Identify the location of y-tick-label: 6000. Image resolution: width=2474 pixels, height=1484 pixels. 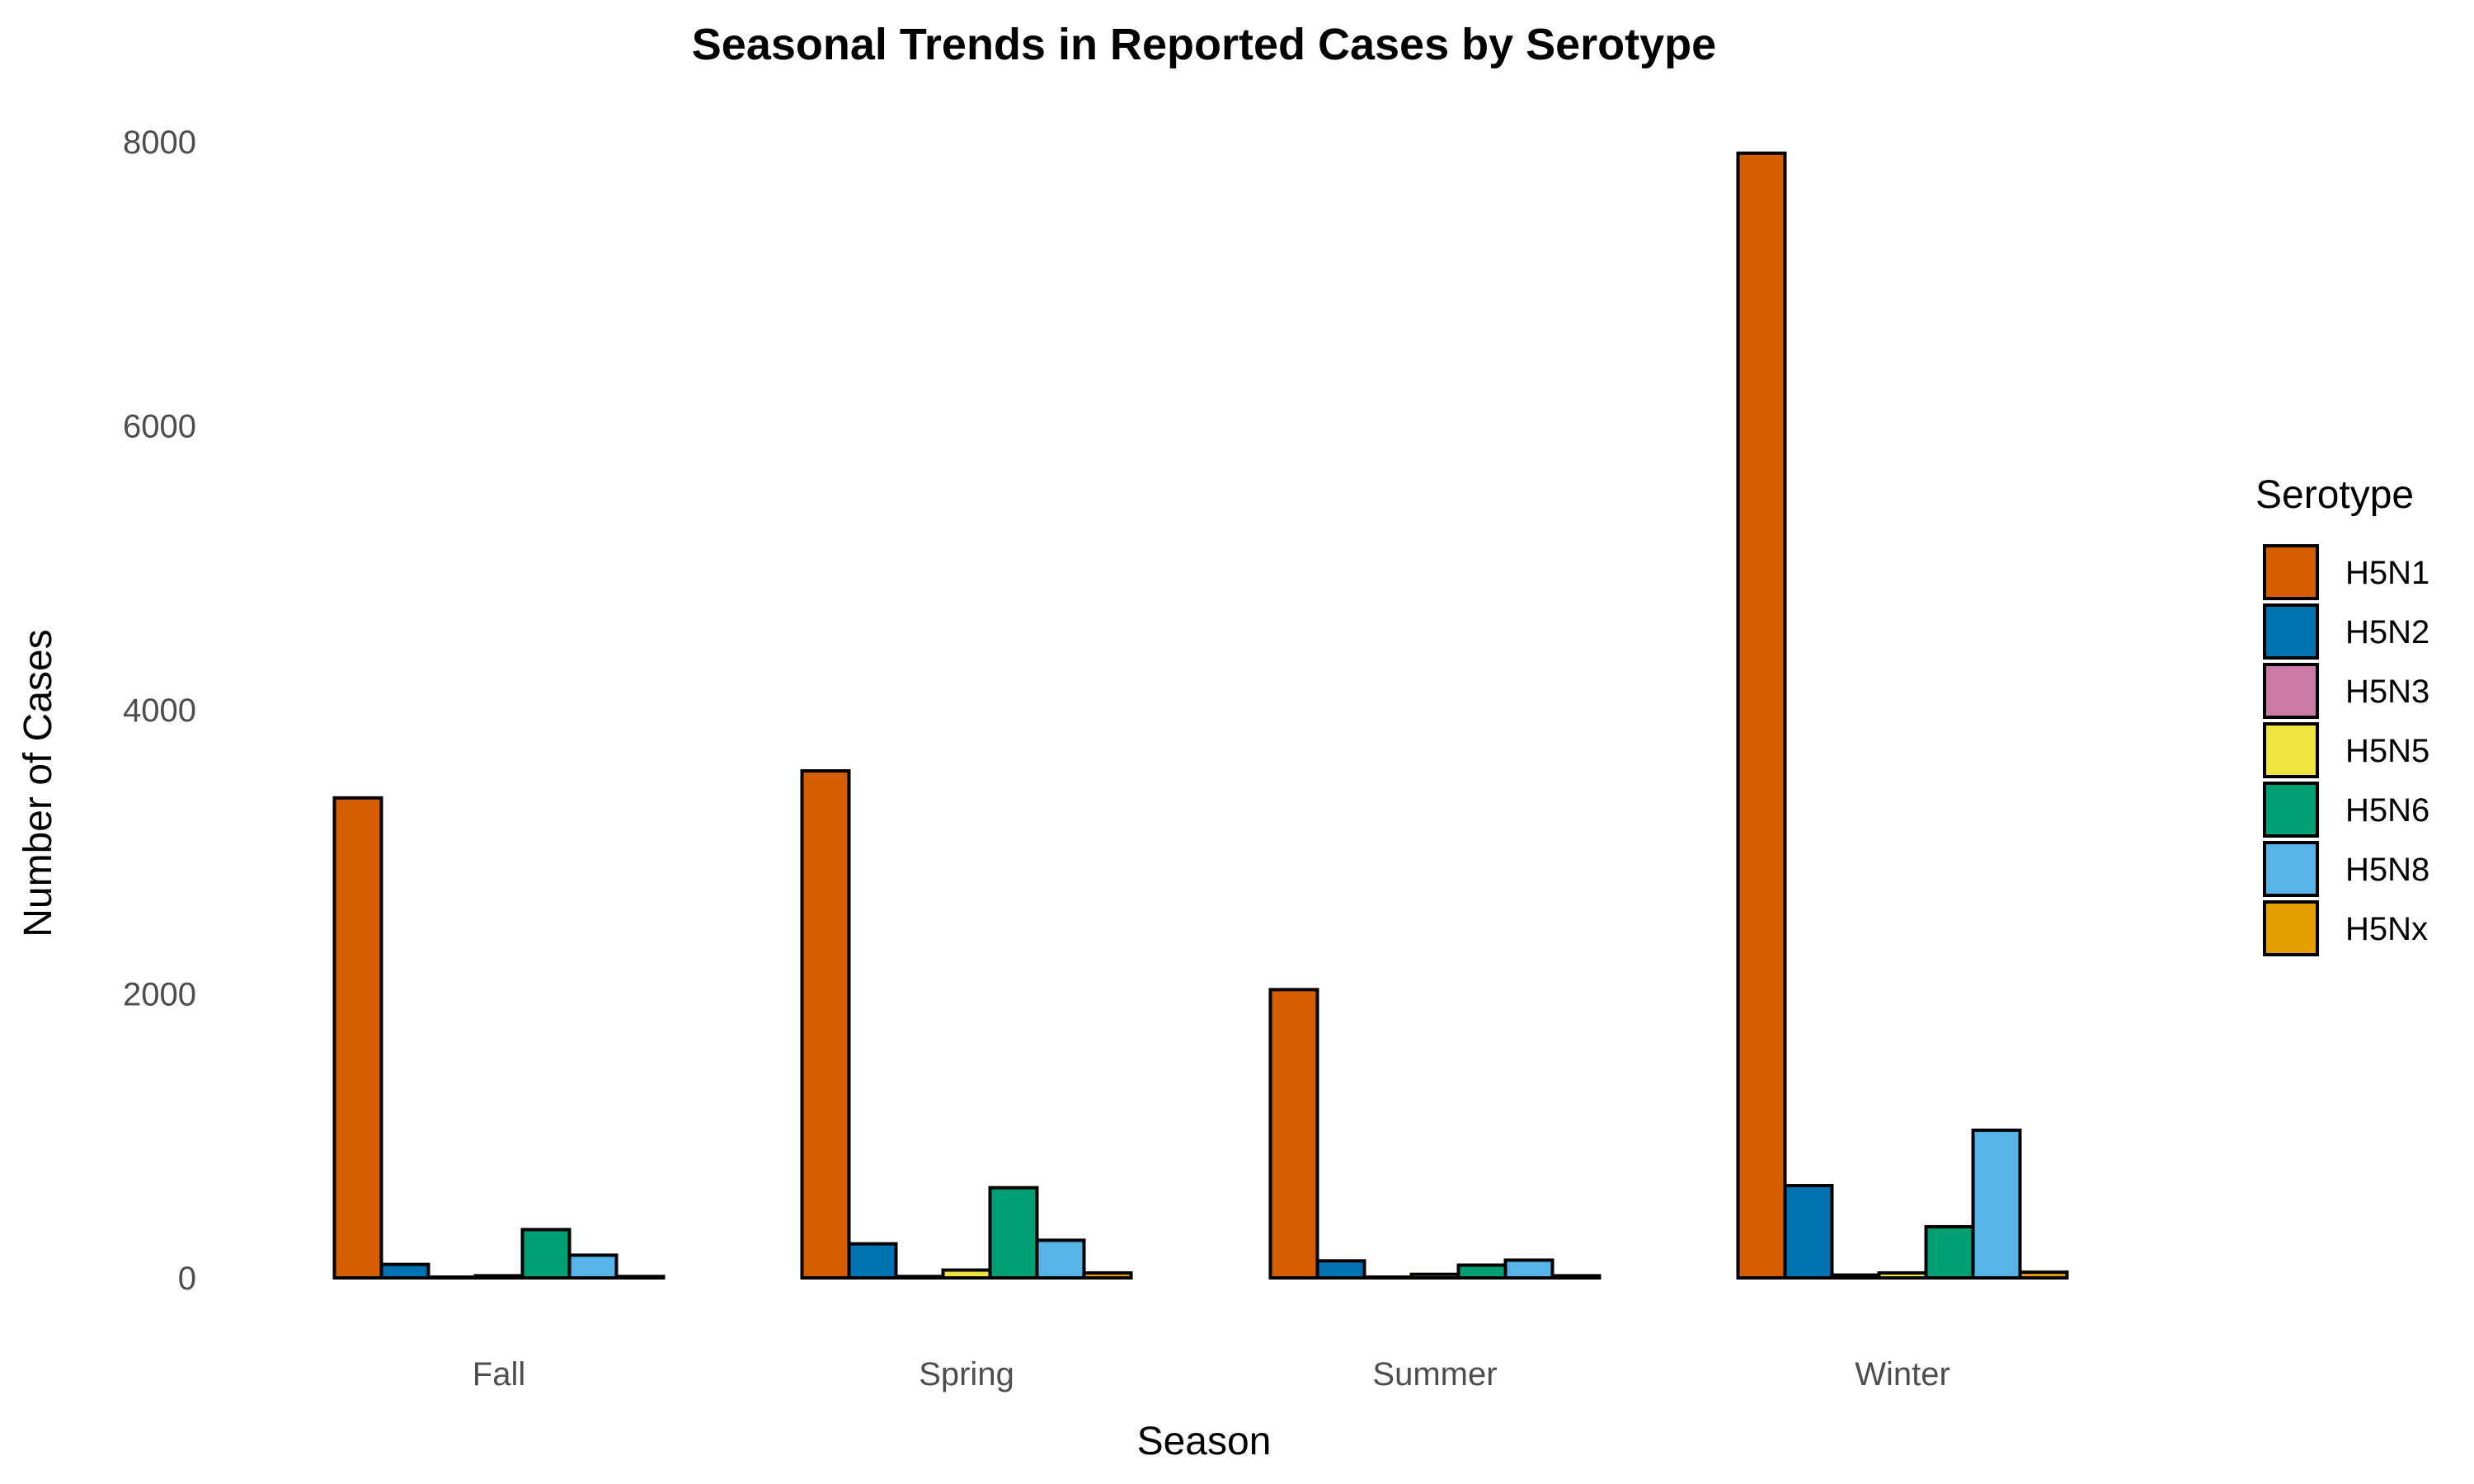
(159, 427).